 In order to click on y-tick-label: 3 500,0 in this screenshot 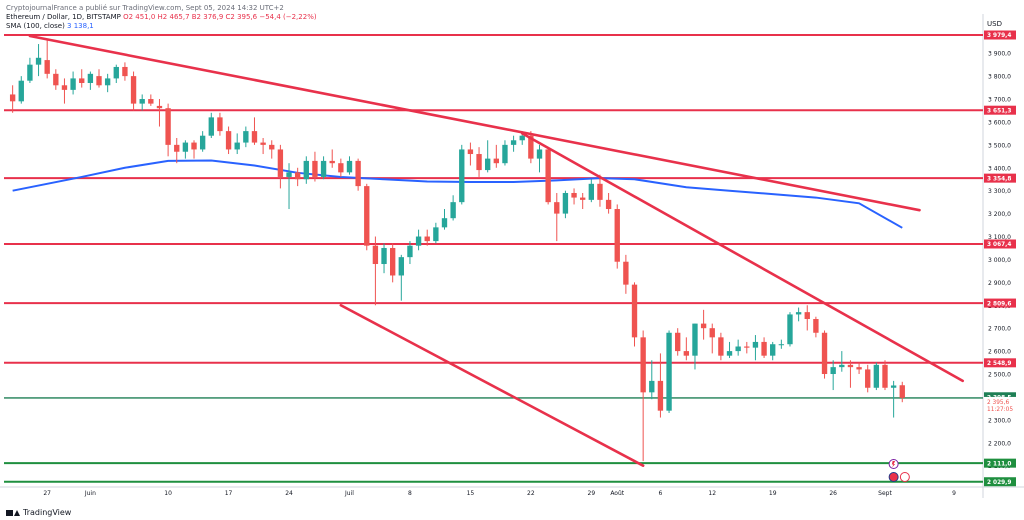, I will do `click(999, 145)`.